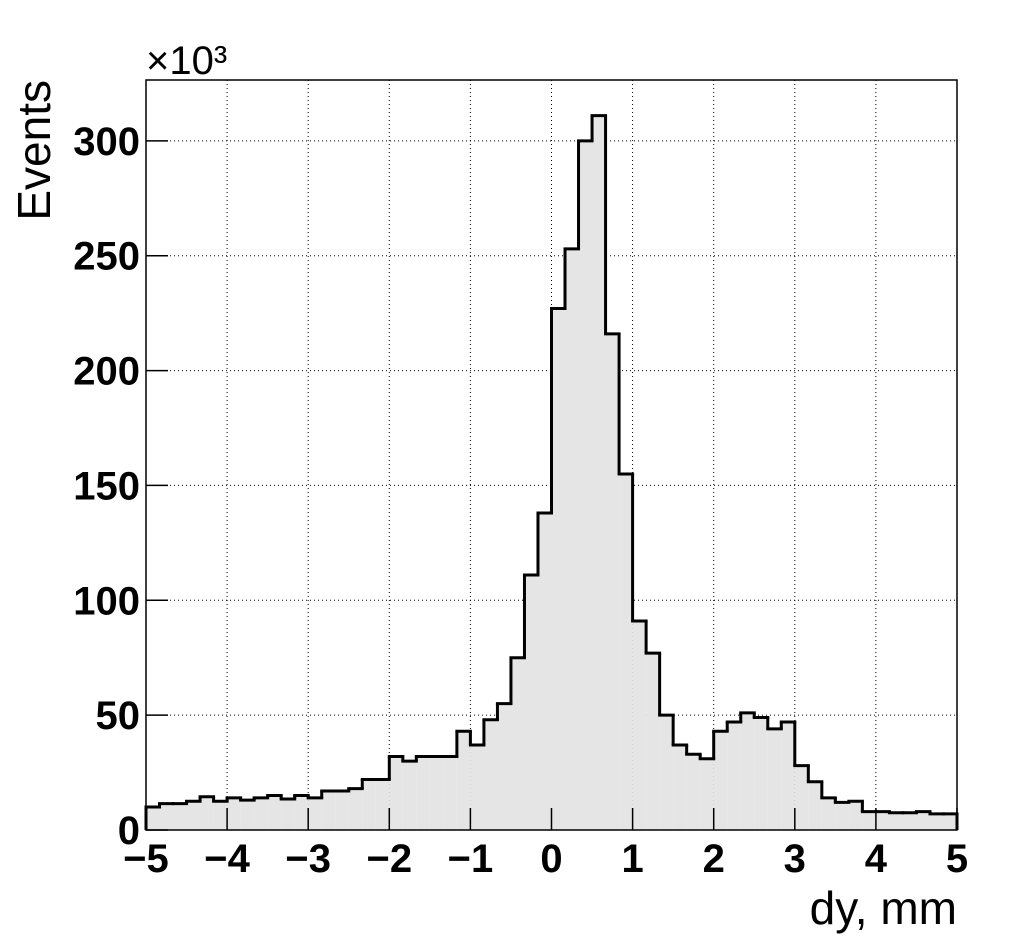 Image resolution: width=1032 pixels, height=942 pixels. Describe the element at coordinates (118, 716) in the screenshot. I see `y-tick-label: 50` at that location.